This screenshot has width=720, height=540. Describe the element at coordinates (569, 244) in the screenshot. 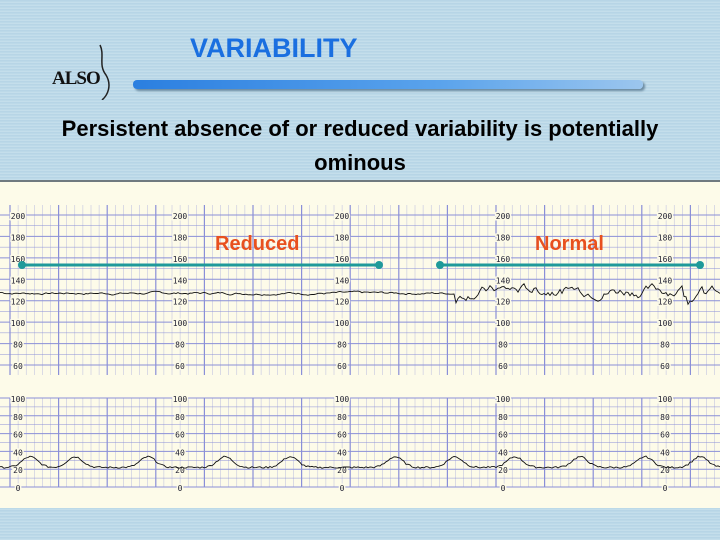

I see `normal-label: Normal` at that location.